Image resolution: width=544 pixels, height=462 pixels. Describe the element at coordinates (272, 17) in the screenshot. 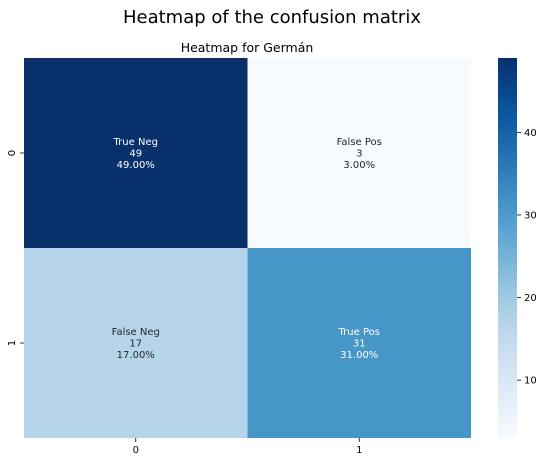

I see `figure-title: Heatmap of the confusion matrix` at that location.